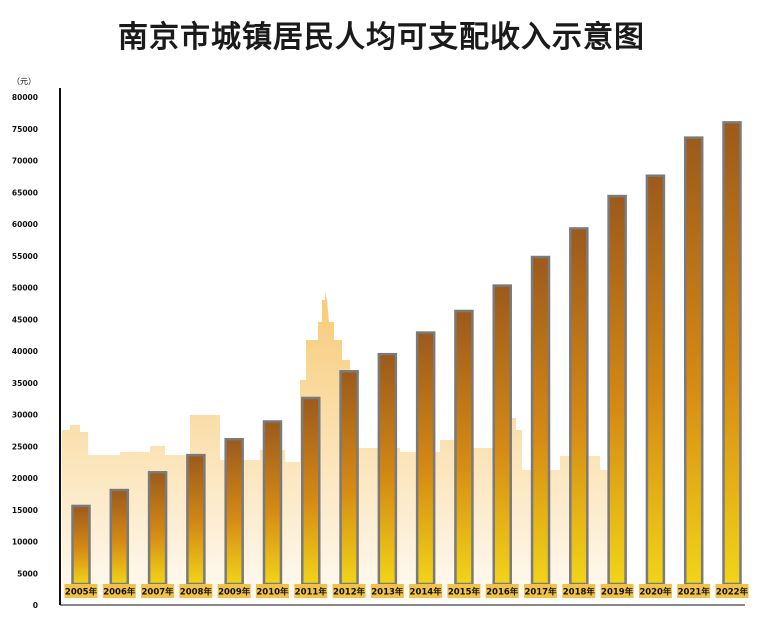  I want to click on x-tick-label: 2012年, so click(349, 592).